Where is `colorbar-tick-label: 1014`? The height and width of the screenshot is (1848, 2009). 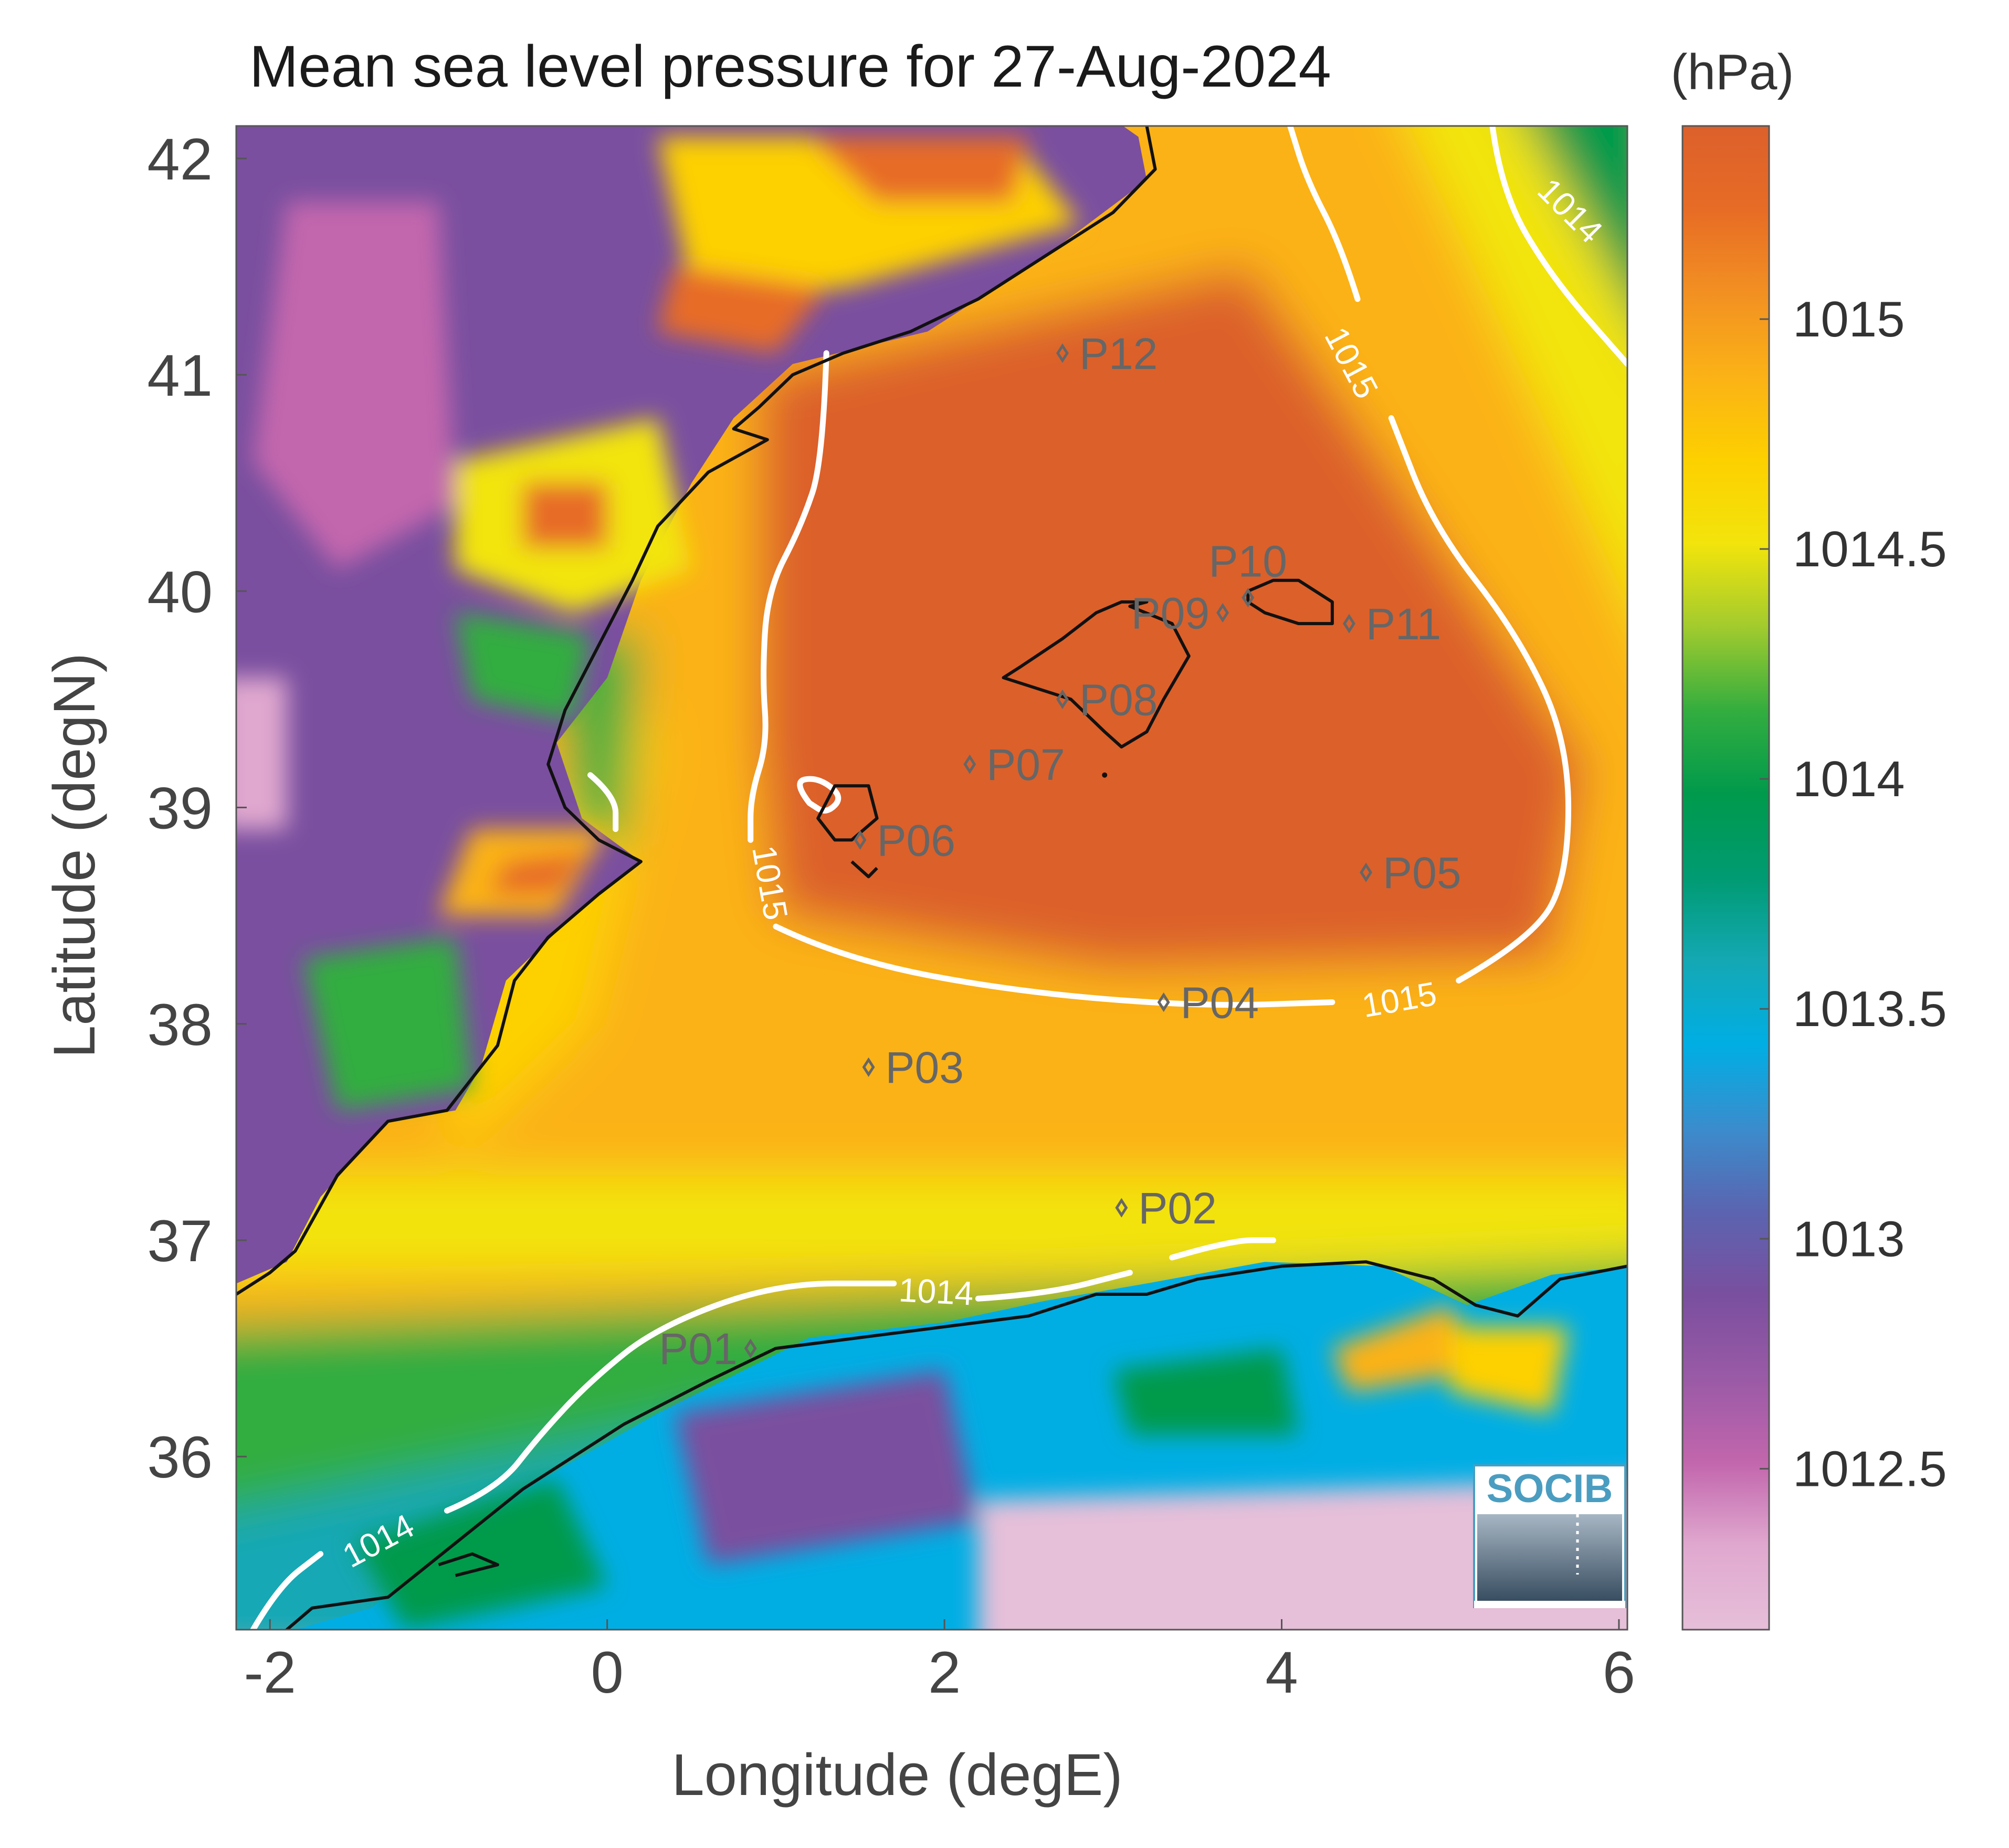
colorbar-tick-label: 1014 is located at coordinates (1849, 779).